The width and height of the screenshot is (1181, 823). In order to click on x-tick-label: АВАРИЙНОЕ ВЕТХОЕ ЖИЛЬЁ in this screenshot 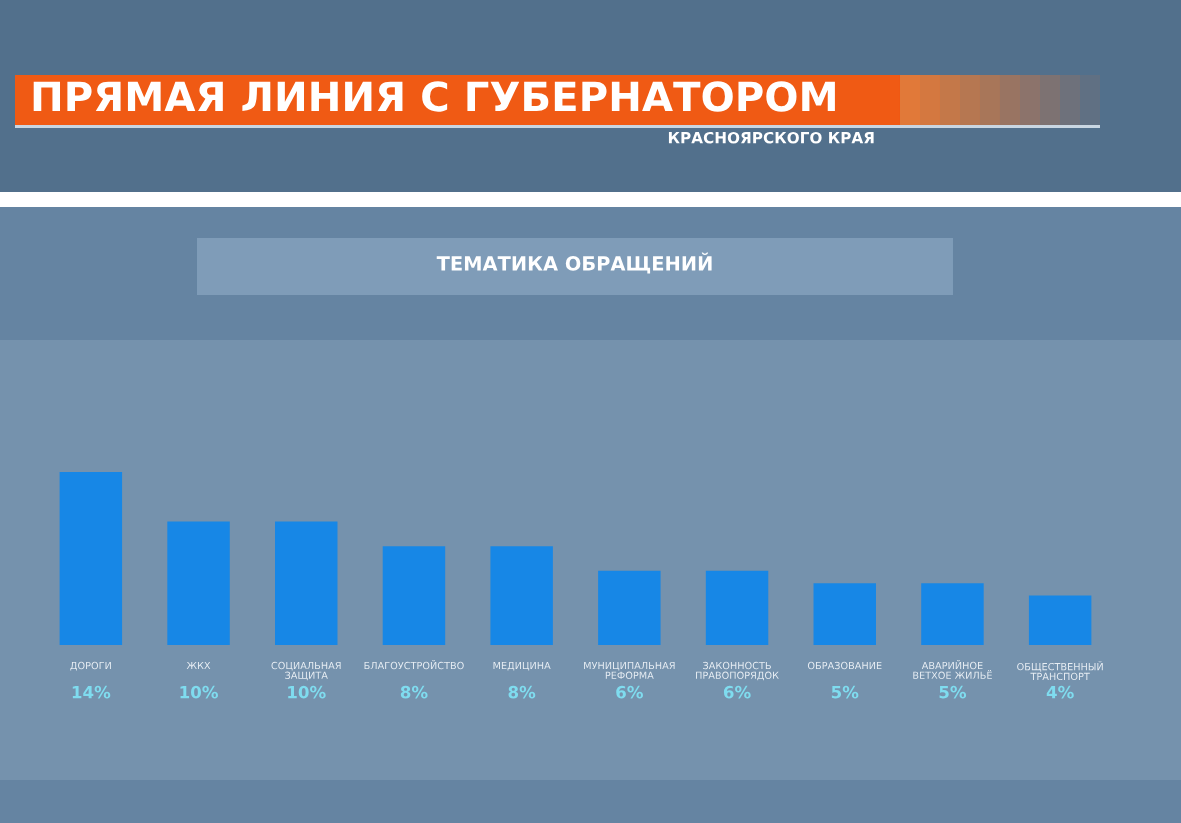, I will do `click(952, 669)`.